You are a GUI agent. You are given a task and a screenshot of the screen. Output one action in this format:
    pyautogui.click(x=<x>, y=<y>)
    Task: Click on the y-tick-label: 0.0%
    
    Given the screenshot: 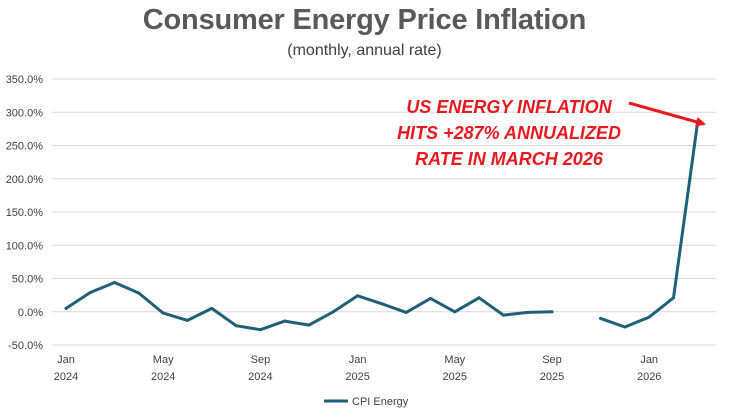 What is the action you would take?
    pyautogui.click(x=30, y=313)
    